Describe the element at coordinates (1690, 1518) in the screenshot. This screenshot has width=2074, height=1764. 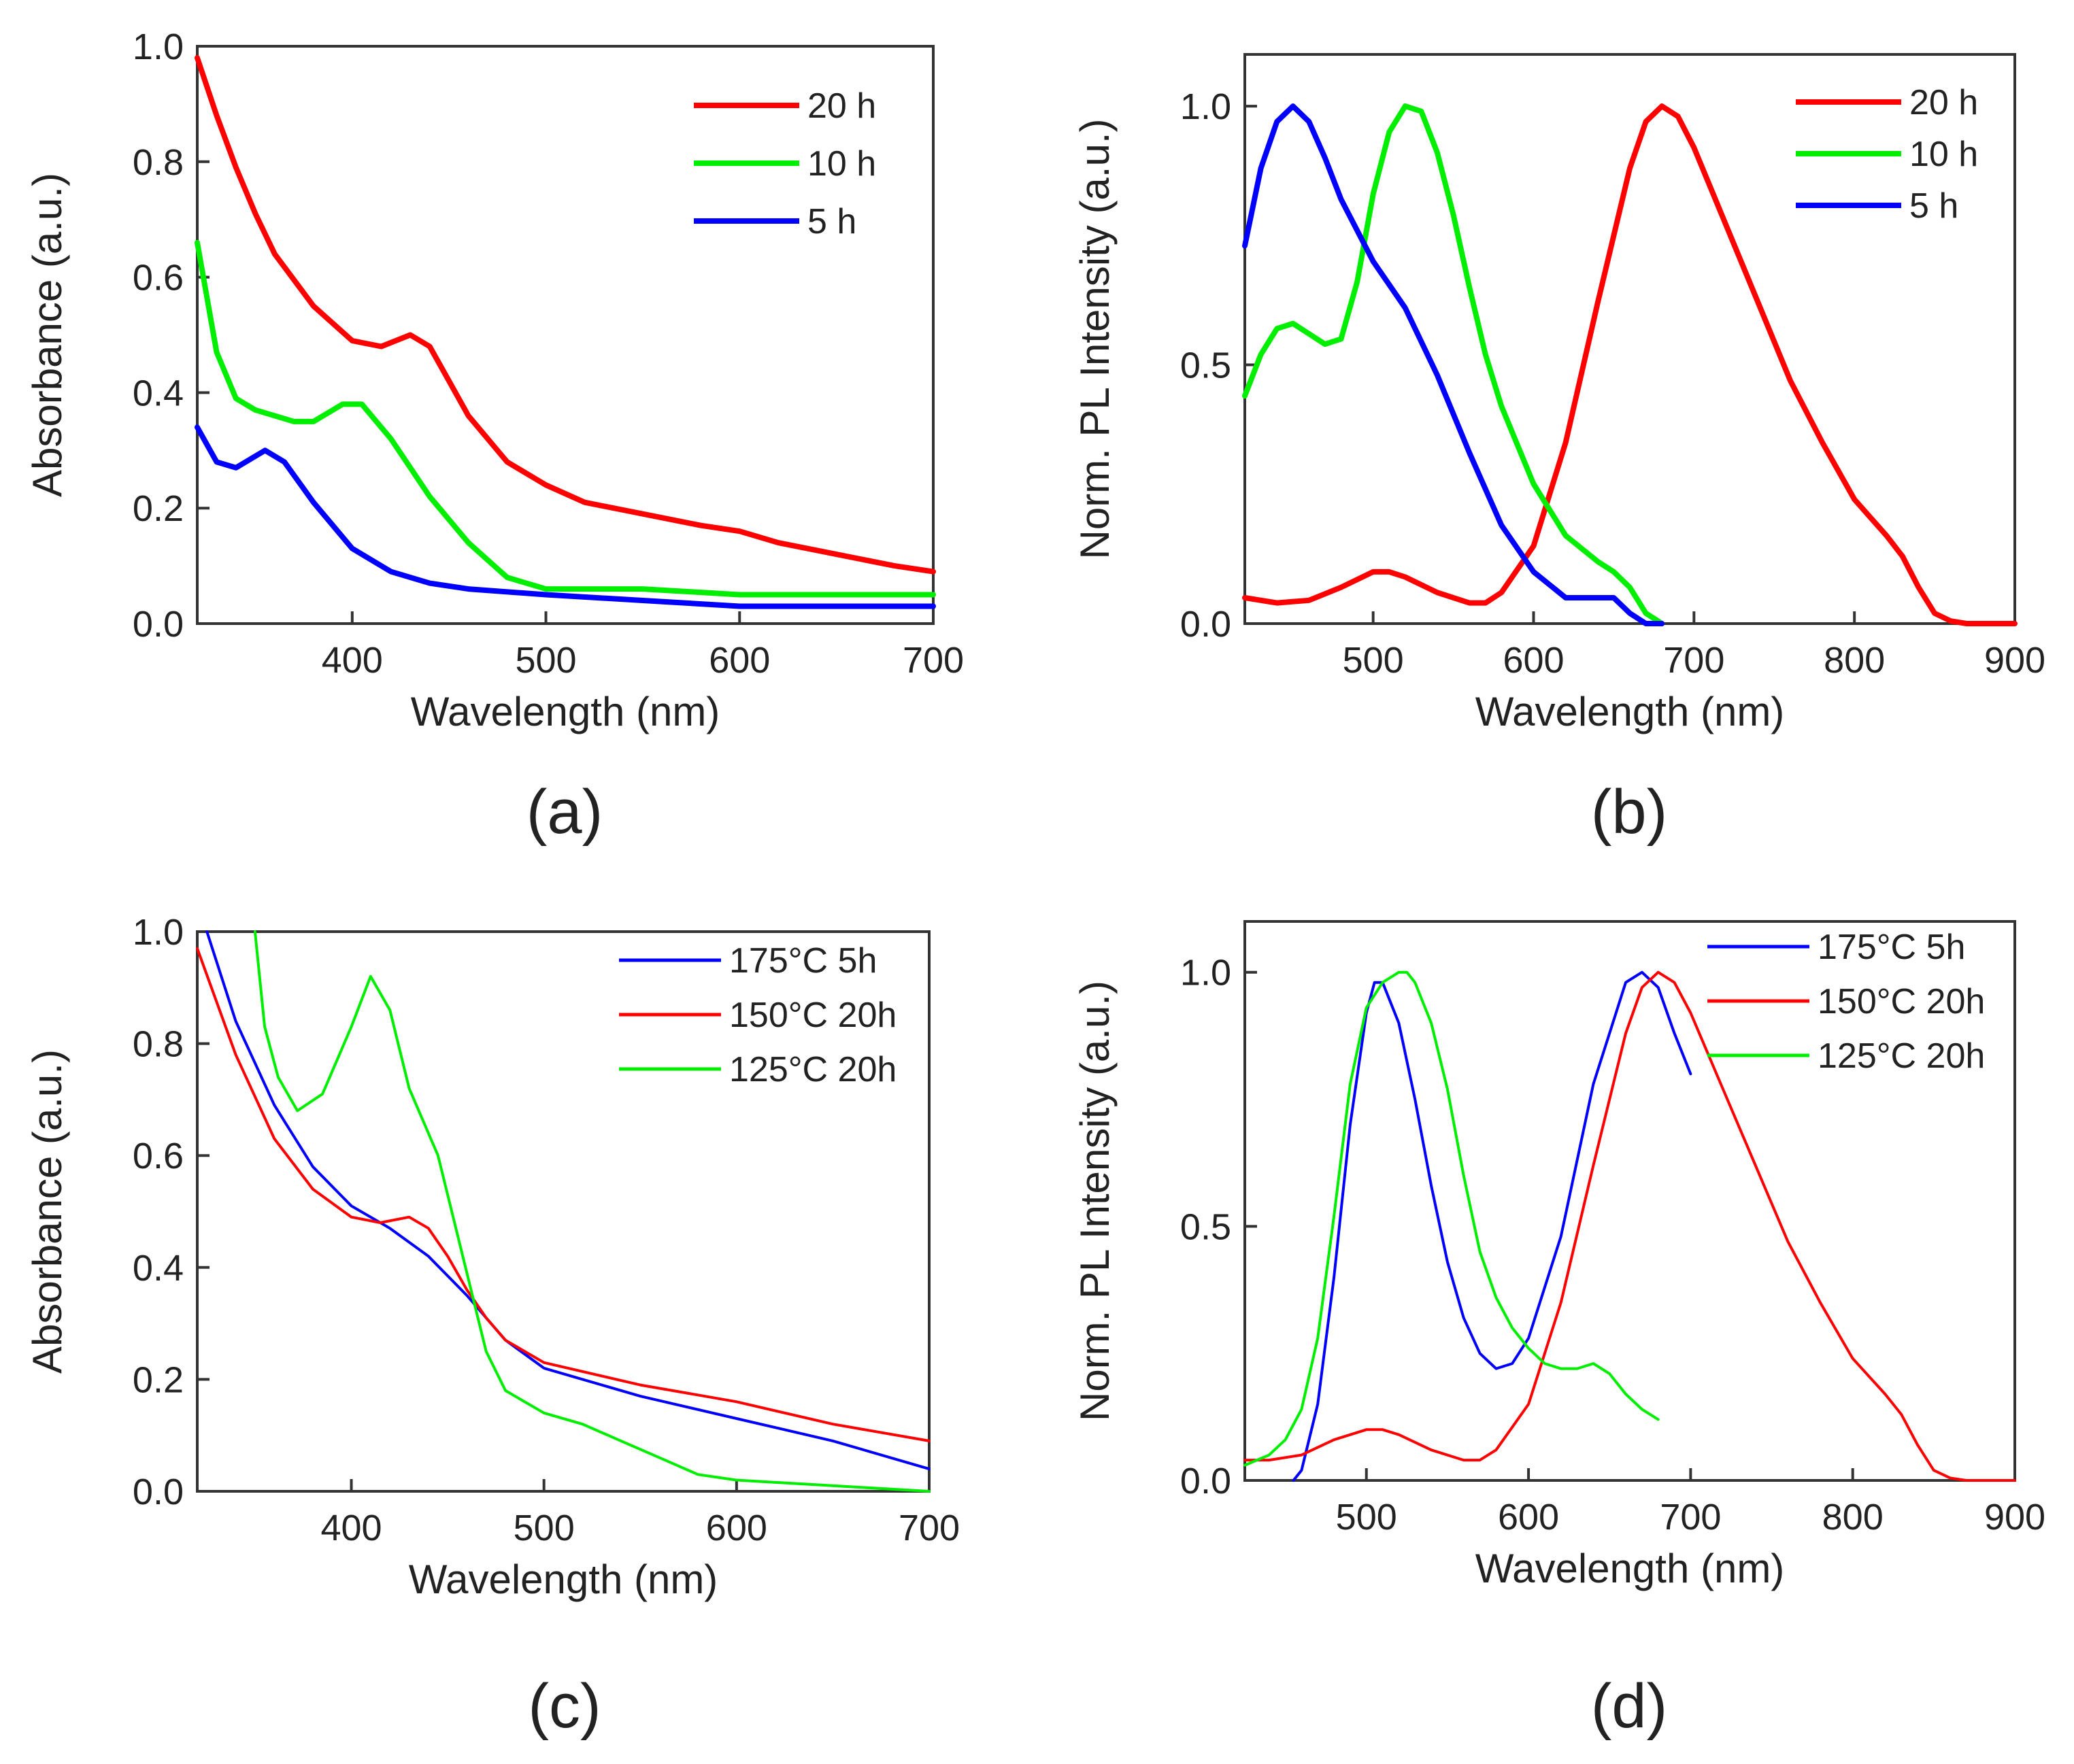
I see `panel-d-x-tick-label: 700` at that location.